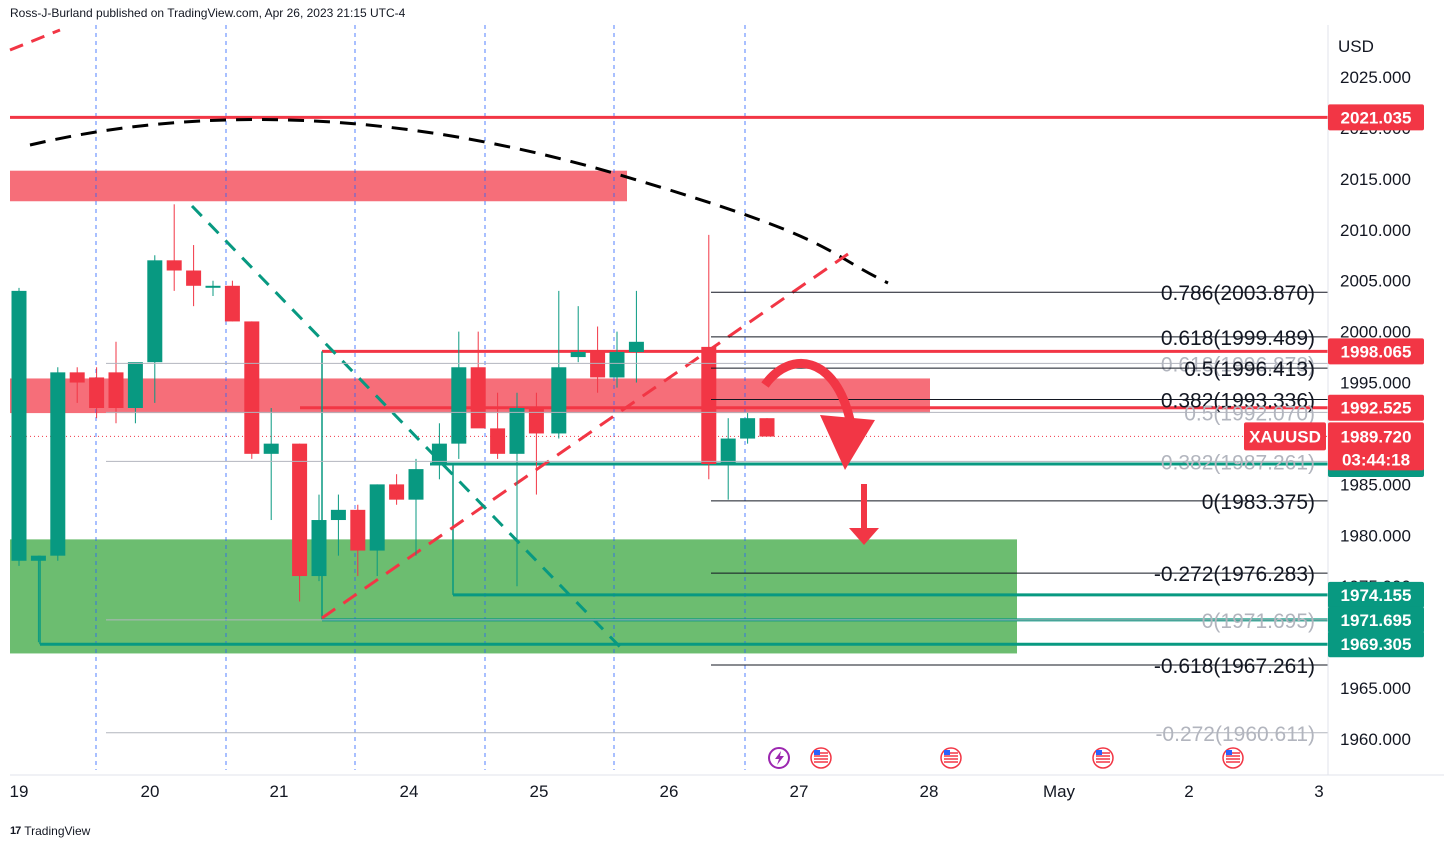  What do you see at coordinates (947, 752) in the screenshot?
I see `us-flag-icon-2-canton` at bounding box center [947, 752].